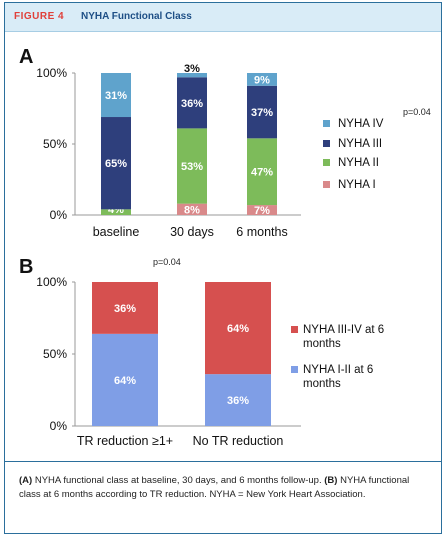 The height and width of the screenshot is (540, 448). Describe the element at coordinates (39, 16) in the screenshot. I see `figure-label: FIGURE 4` at that location.